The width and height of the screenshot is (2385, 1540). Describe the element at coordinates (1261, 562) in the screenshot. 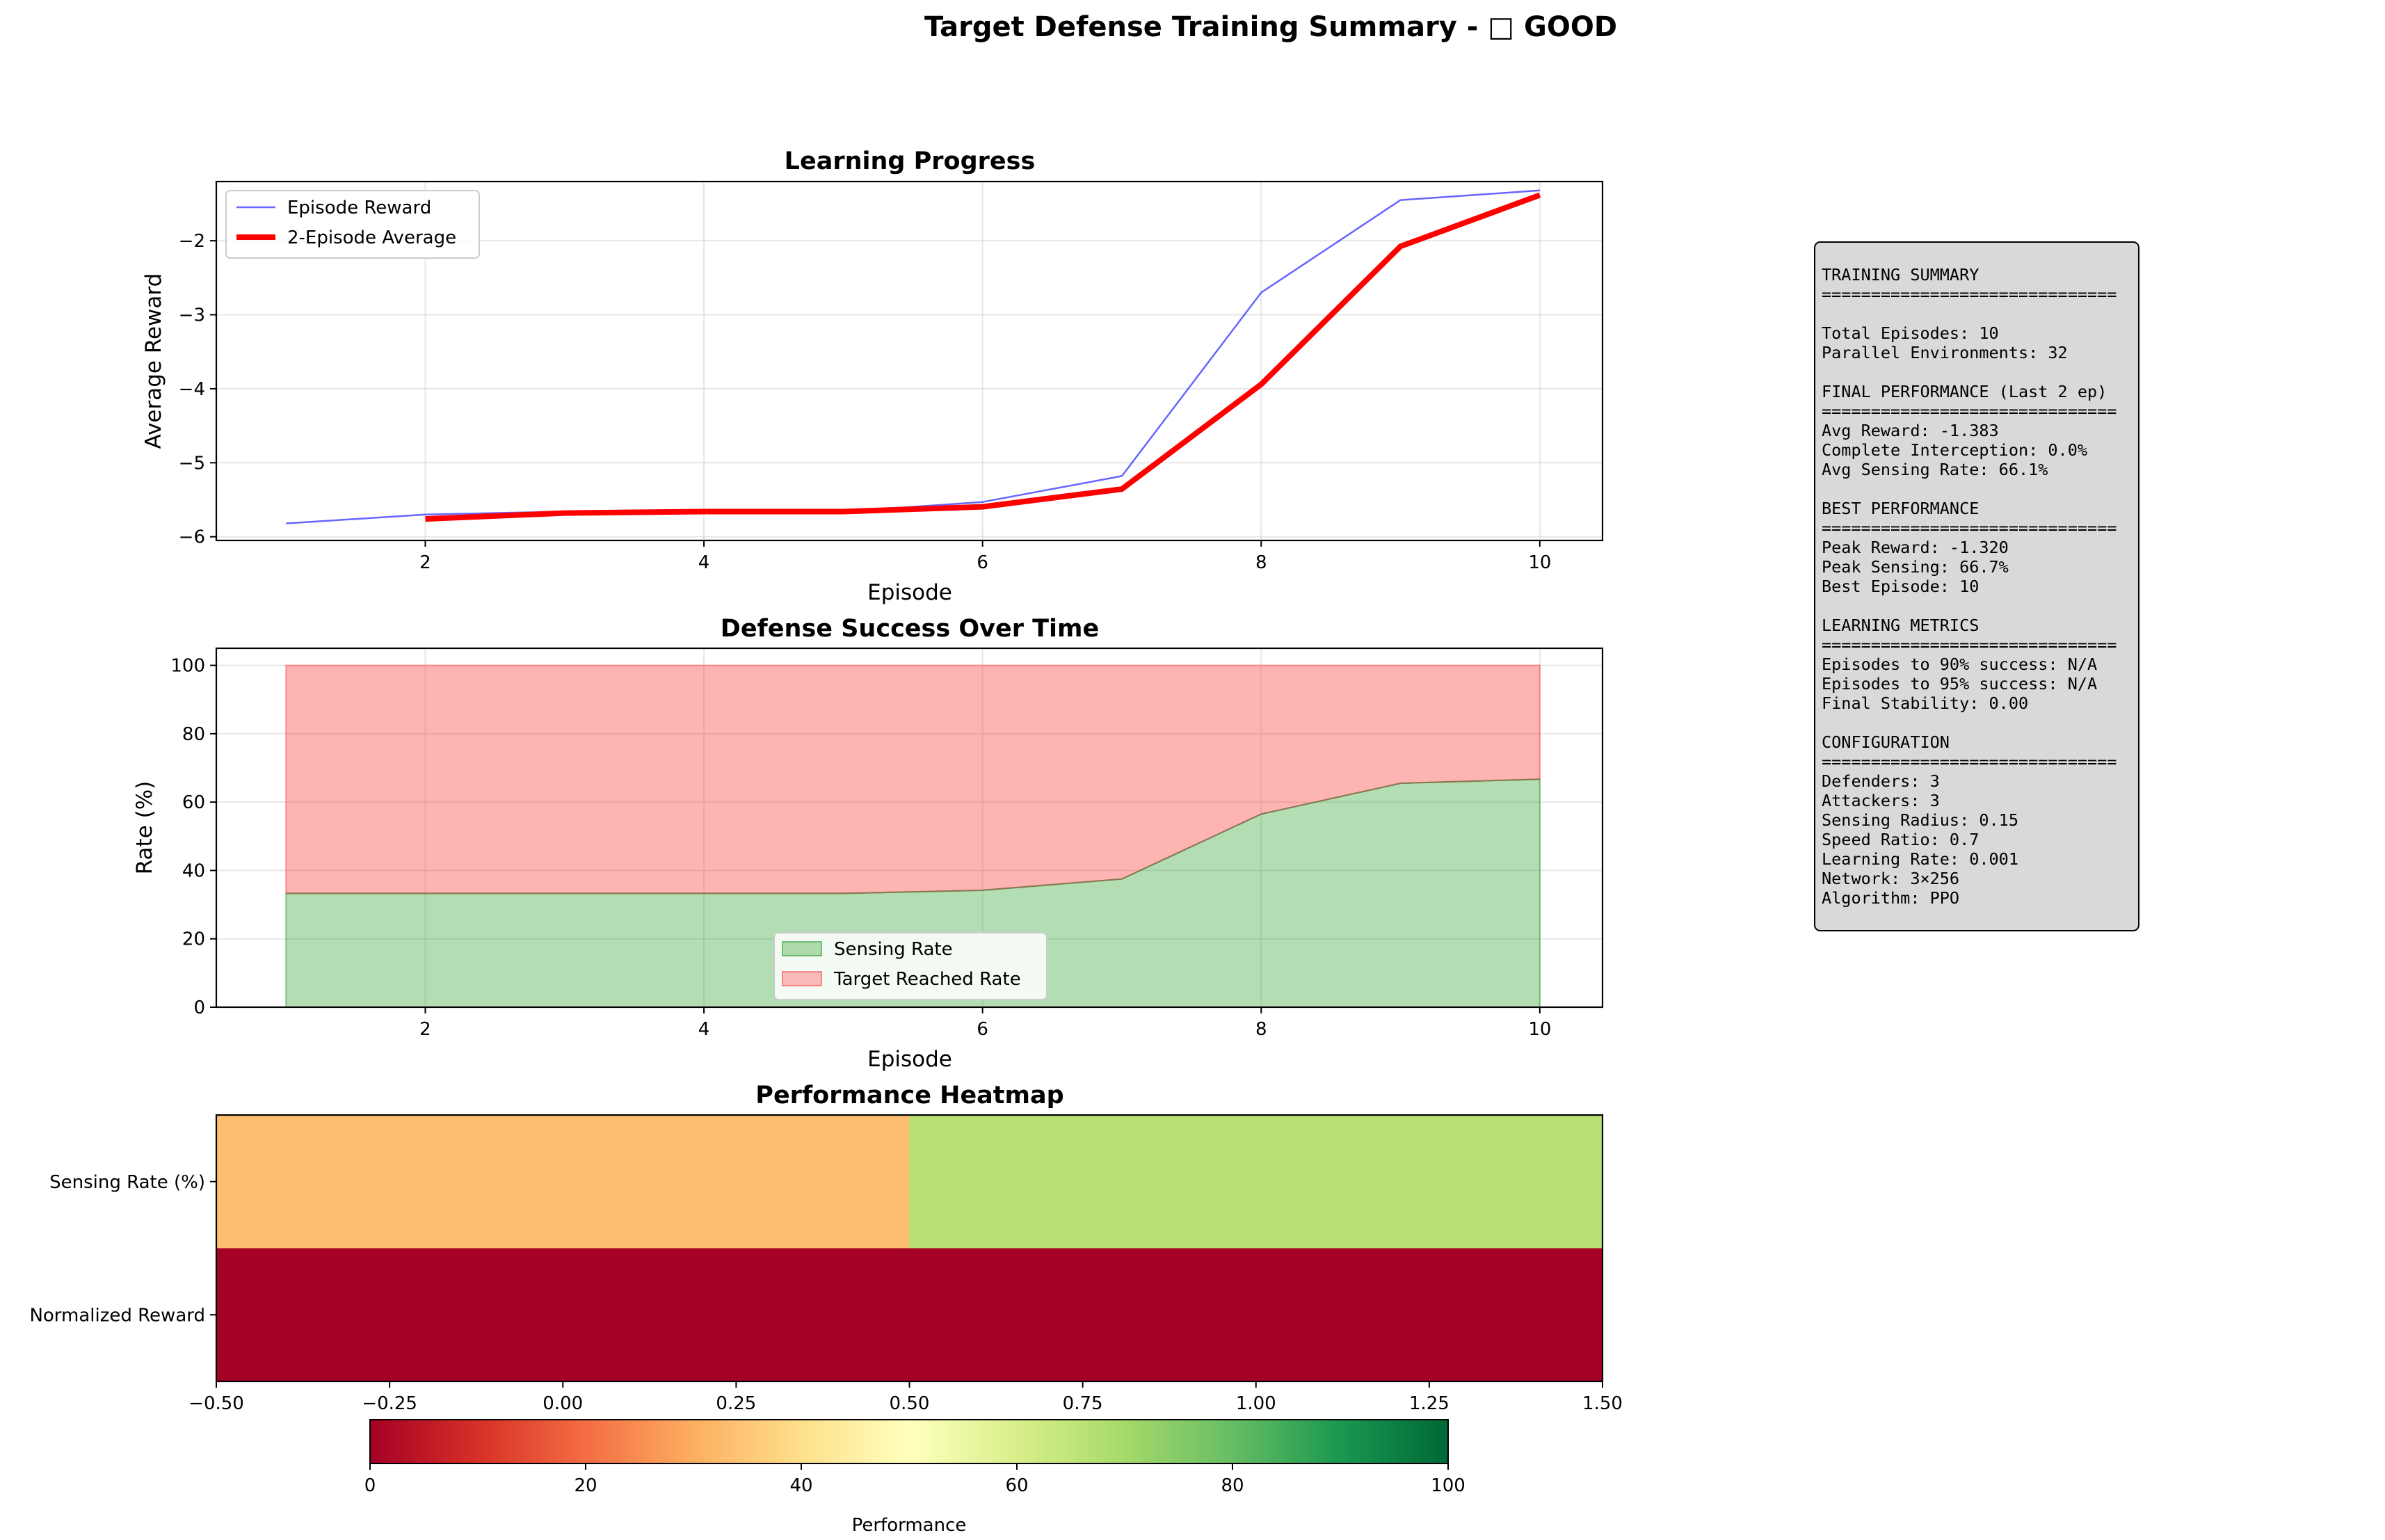

I see `learning-progress-xtick-label: 8` at that location.